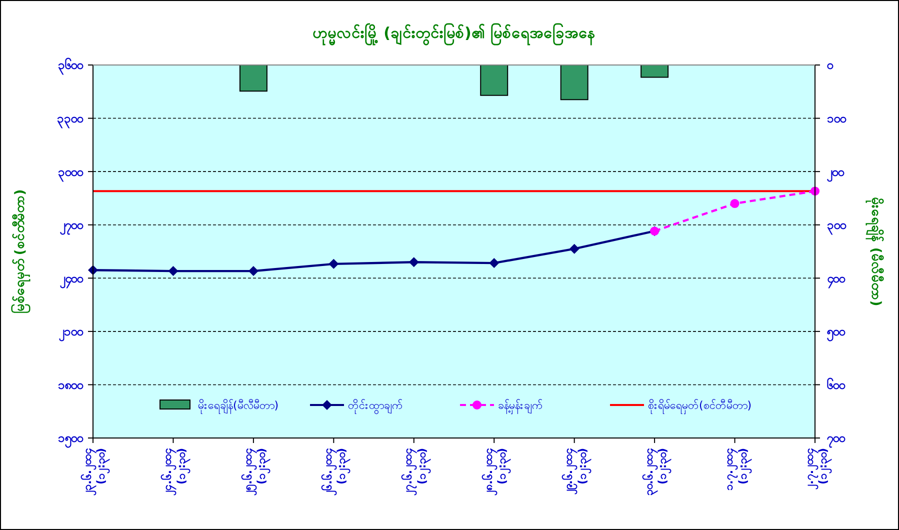  Describe the element at coordinates (176, 472) in the screenshot. I see `x-tick-label: ၂၄.၆.၂၀၁၄ (၁၂:၃၀)` at that location.